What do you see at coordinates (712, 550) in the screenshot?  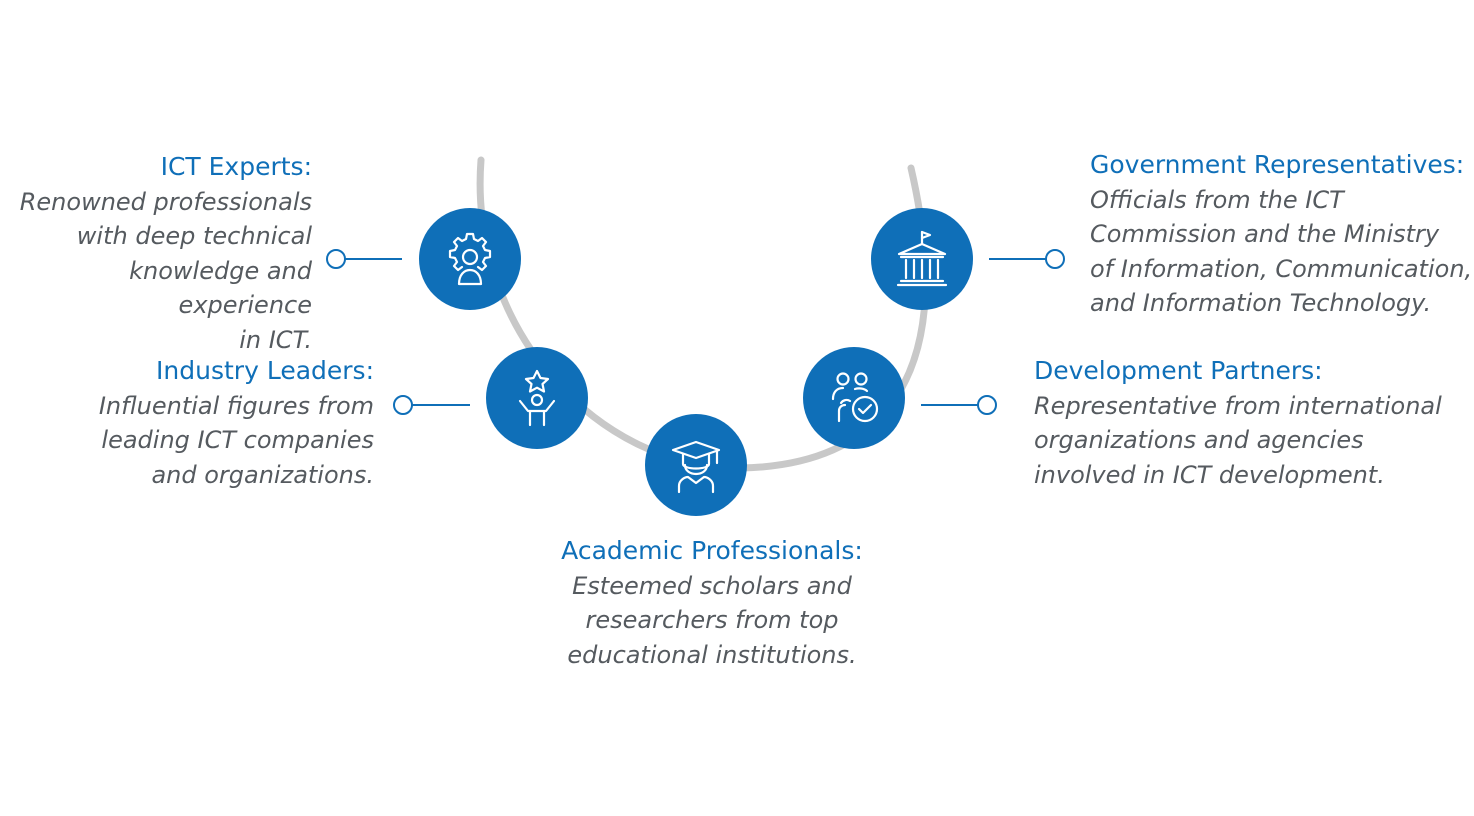 I see `stakeholder-title: Academic Professionals:` at bounding box center [712, 550].